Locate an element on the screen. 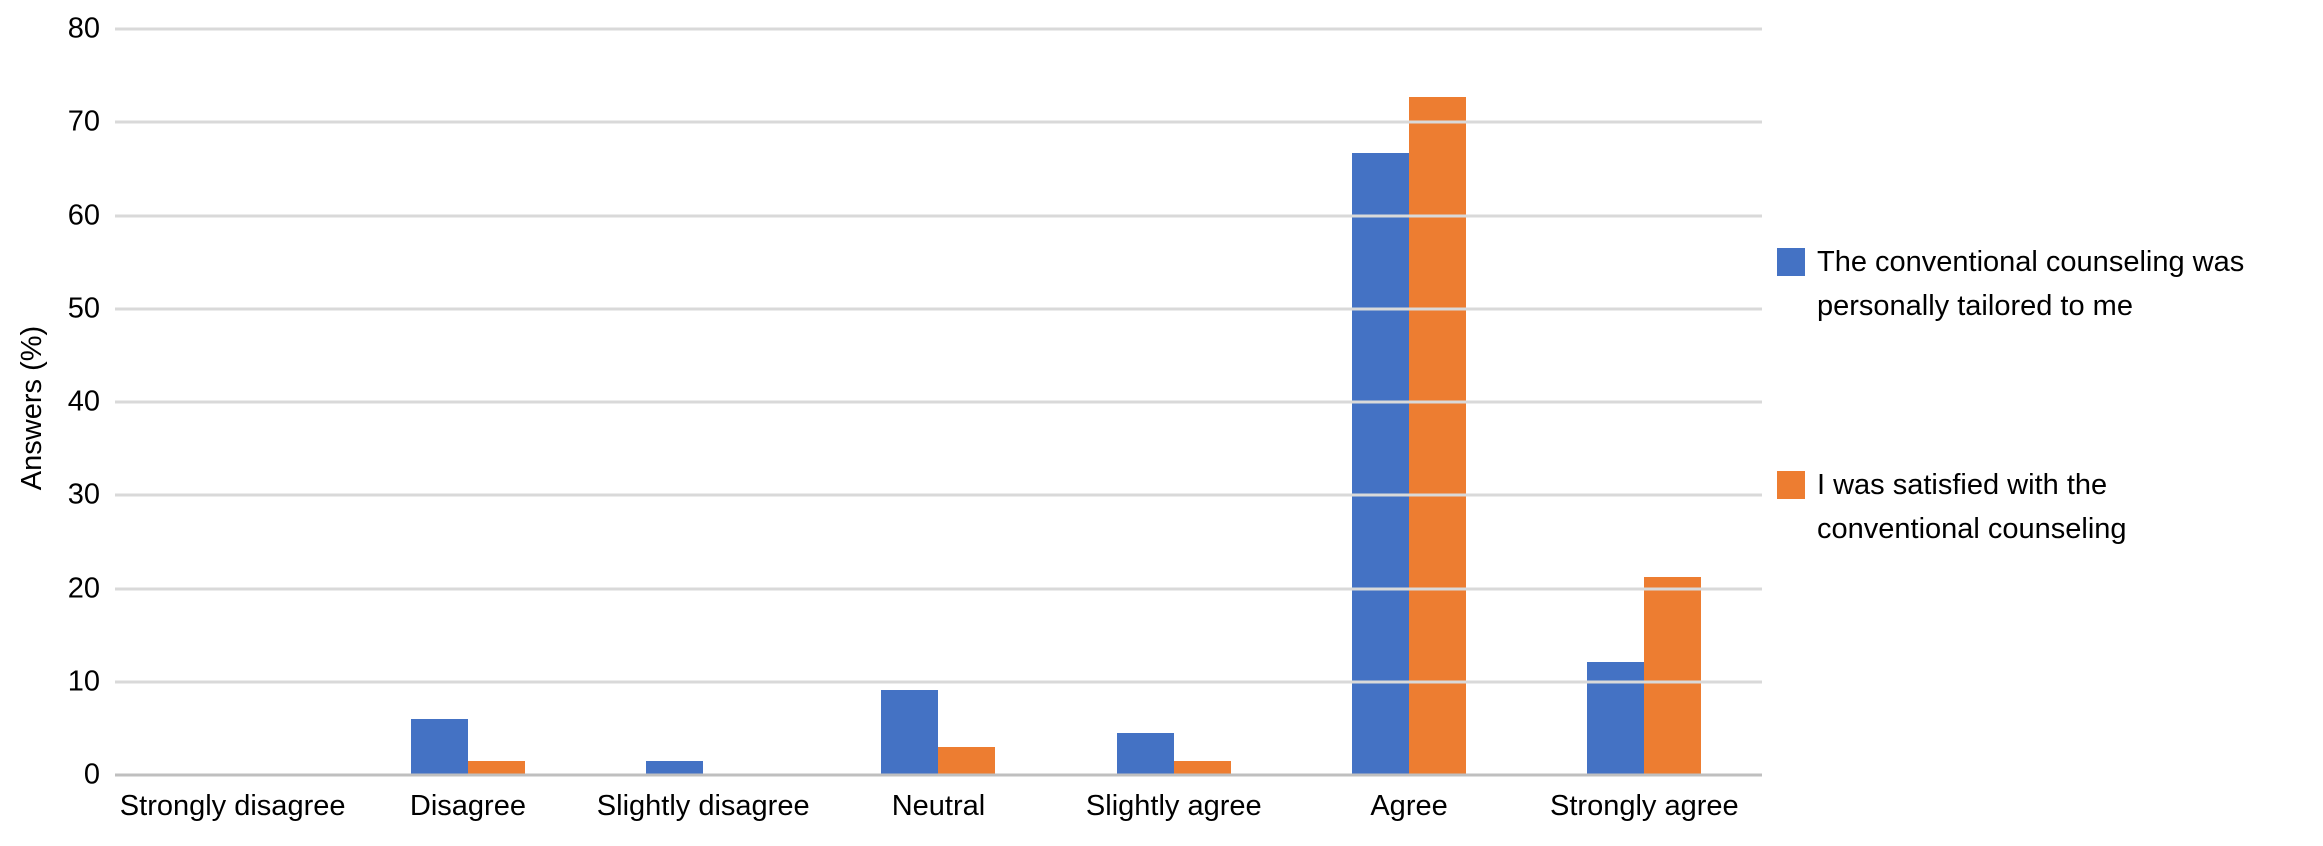  y-tick-label-80: 80 is located at coordinates (83, 28).